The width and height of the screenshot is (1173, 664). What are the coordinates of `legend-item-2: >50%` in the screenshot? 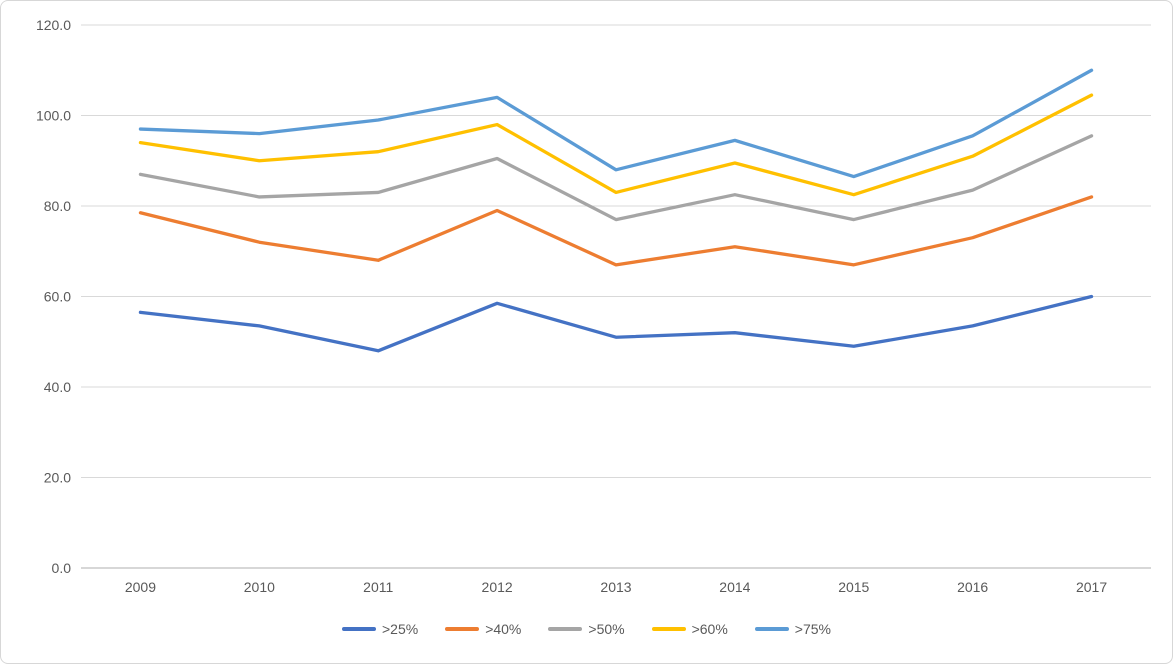 It's located at (586, 629).